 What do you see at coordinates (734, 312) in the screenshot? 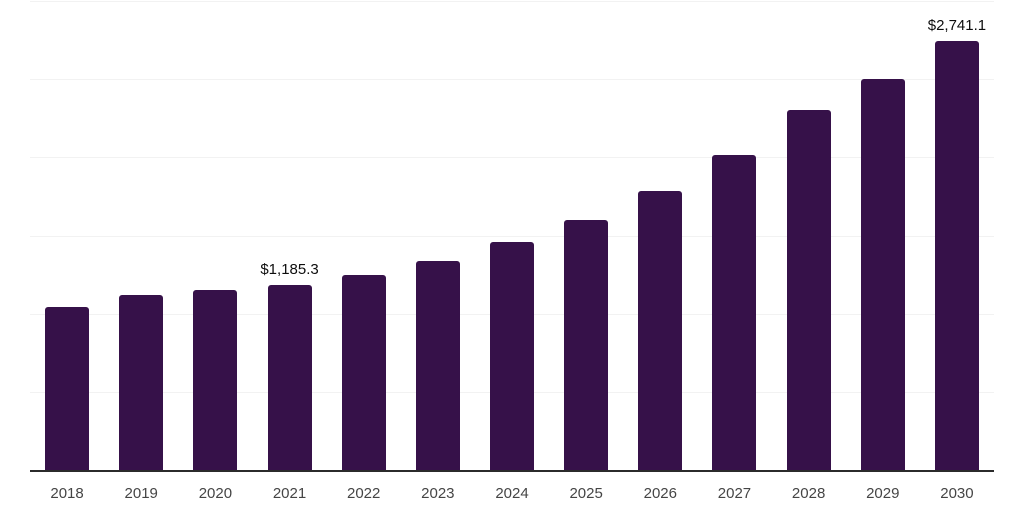
I see `bar-2027` at bounding box center [734, 312].